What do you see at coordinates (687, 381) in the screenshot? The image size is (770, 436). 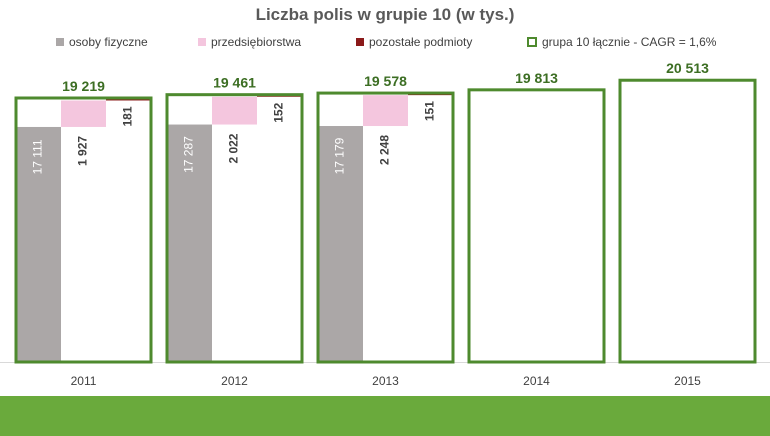 I see `x-tick-label: 2015` at bounding box center [687, 381].